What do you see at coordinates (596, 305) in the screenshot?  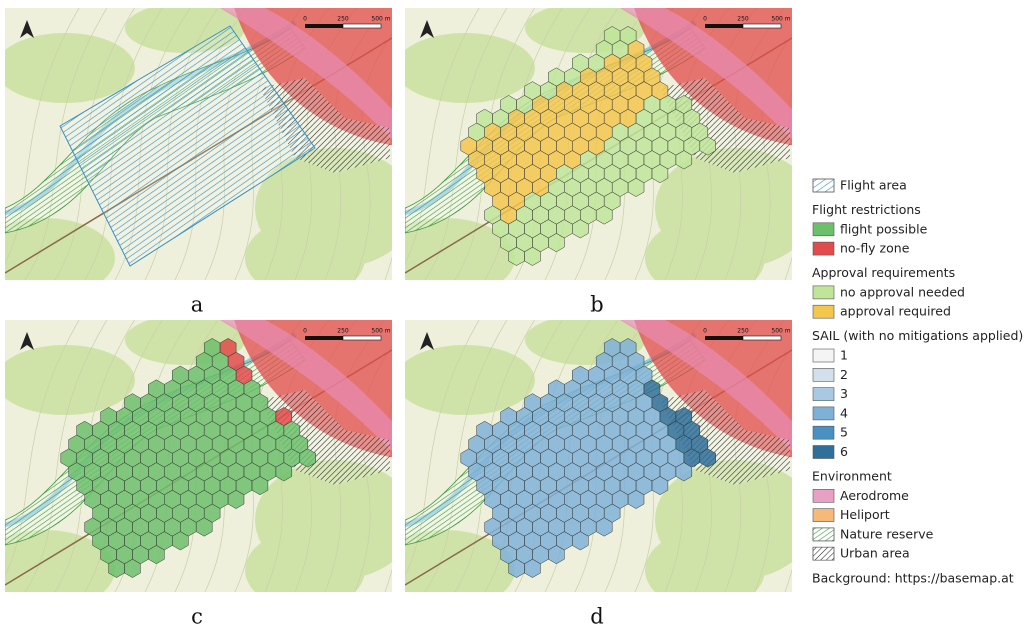 I see `panel-label: b` at bounding box center [596, 305].